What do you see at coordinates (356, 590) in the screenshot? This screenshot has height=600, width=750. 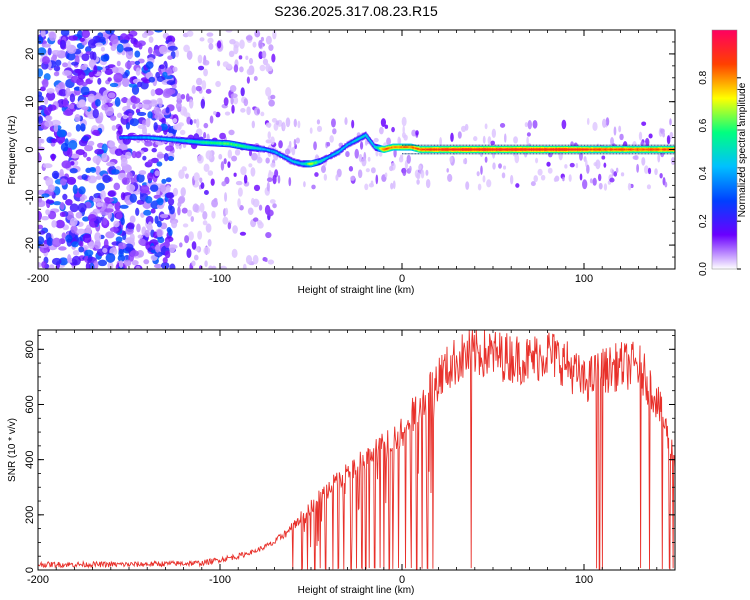 I see `snr-x-axis-label: Height of straight line (km)` at bounding box center [356, 590].